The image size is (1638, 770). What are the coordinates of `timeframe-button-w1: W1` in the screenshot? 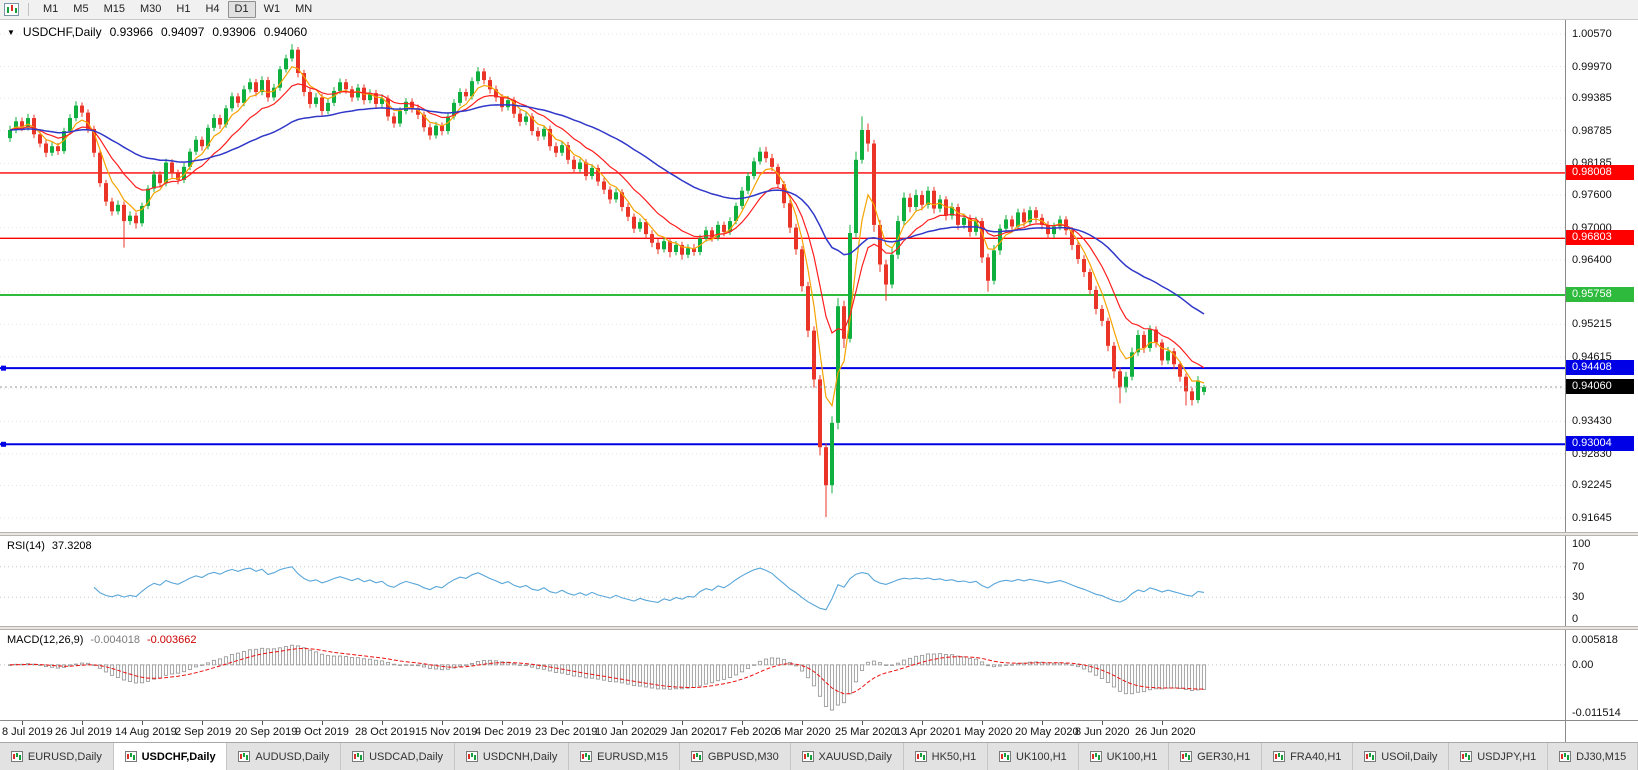 It's located at (272, 9).